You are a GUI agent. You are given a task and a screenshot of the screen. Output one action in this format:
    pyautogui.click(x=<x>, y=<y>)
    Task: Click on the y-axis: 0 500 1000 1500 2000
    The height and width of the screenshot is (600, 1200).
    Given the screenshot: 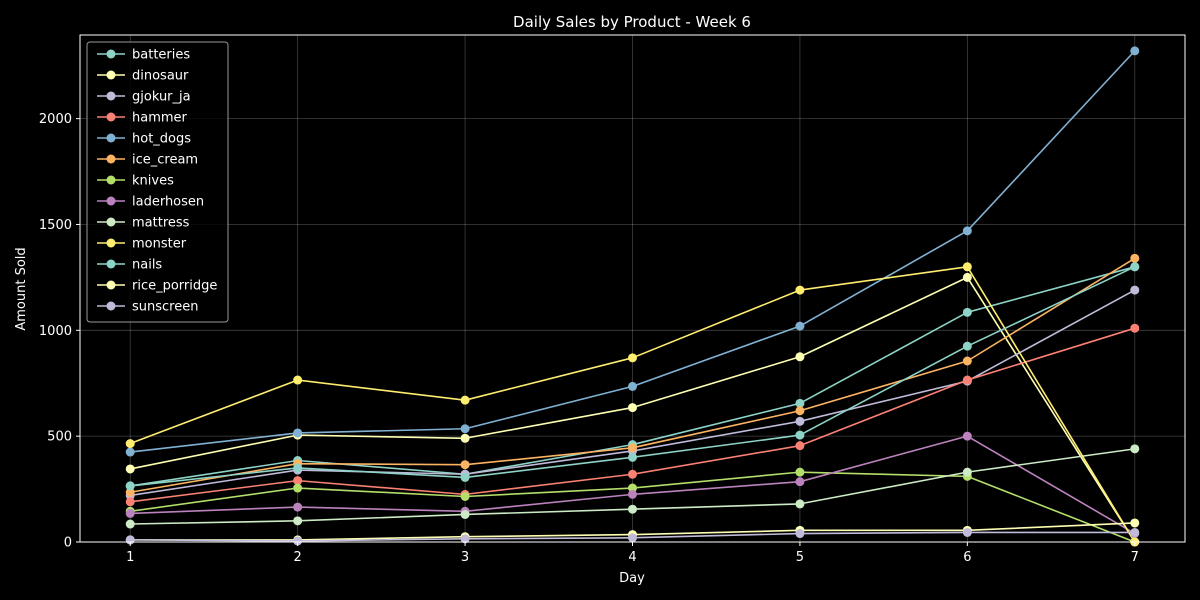 What is the action you would take?
    pyautogui.click(x=59, y=331)
    